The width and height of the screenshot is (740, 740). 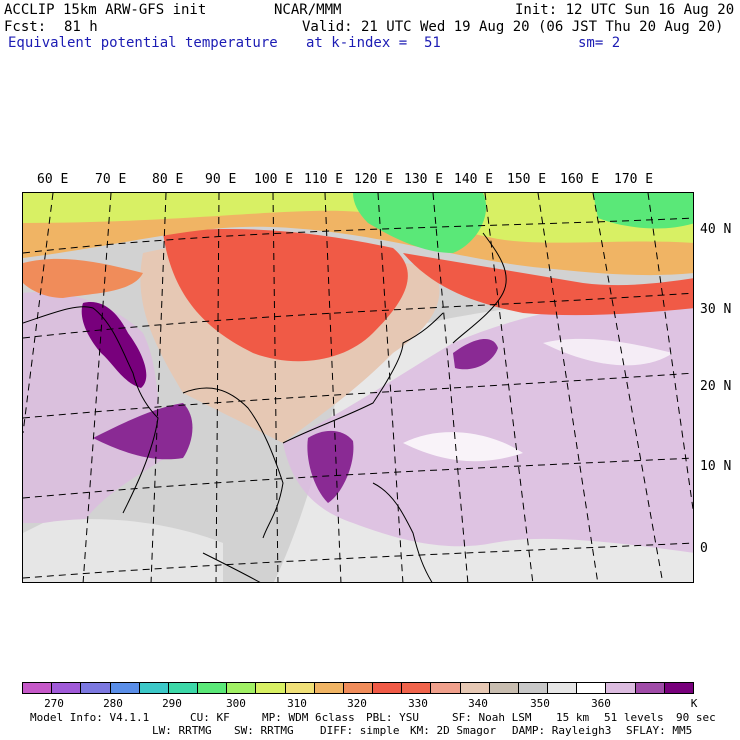 What do you see at coordinates (360, 730) in the screenshot?
I see `model-info-item: DIFF: simple` at bounding box center [360, 730].